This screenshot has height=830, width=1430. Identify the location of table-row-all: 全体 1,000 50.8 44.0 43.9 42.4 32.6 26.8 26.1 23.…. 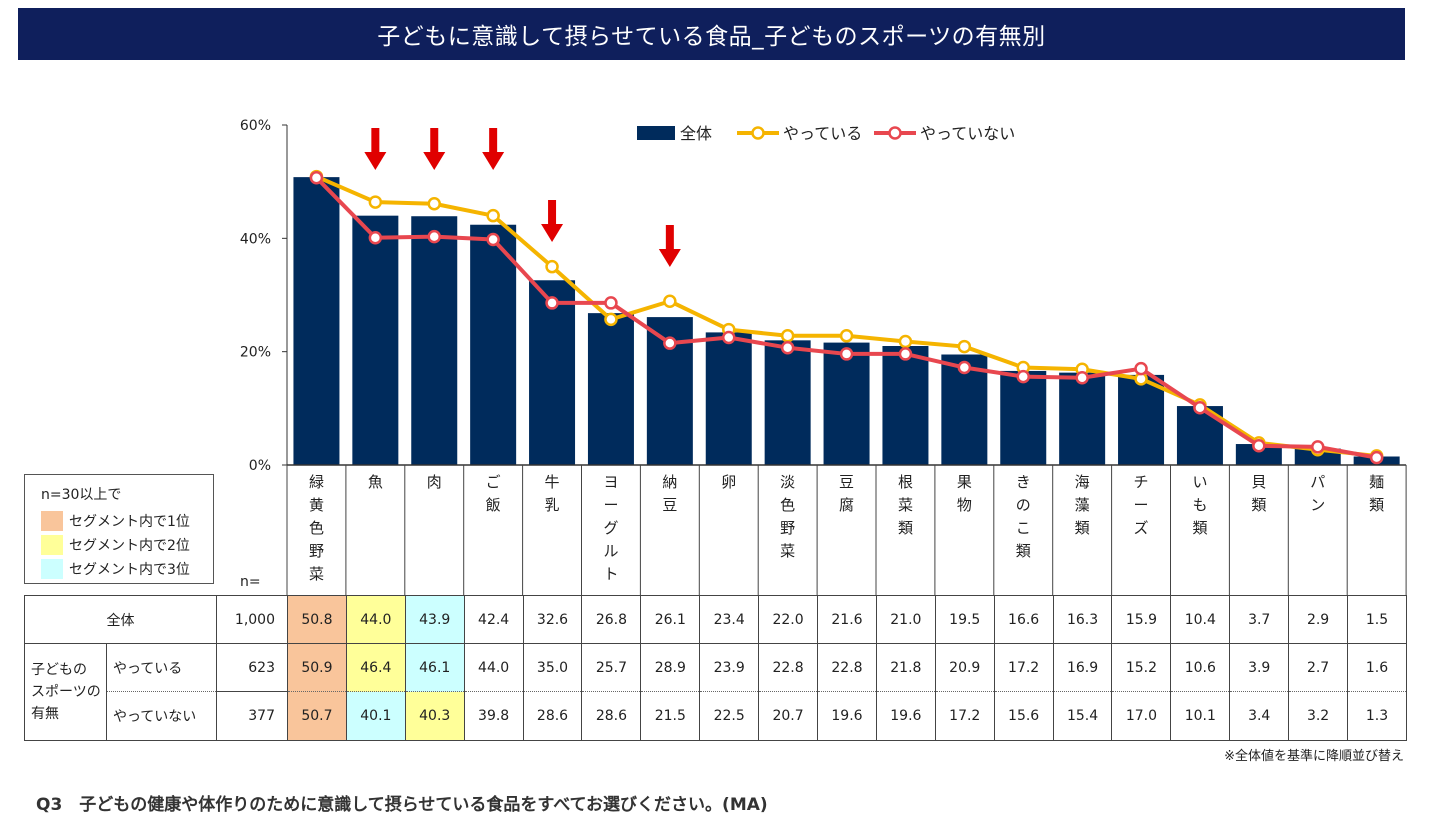
(715, 619).